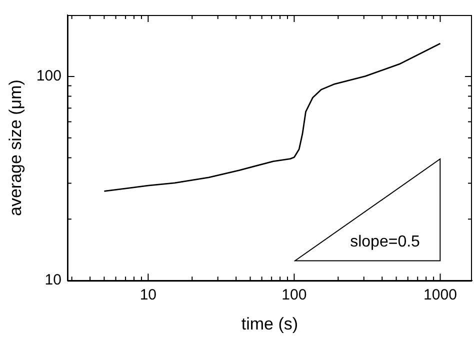 The width and height of the screenshot is (474, 341). What do you see at coordinates (148, 295) in the screenshot?
I see `x-tick-label: 10` at bounding box center [148, 295].